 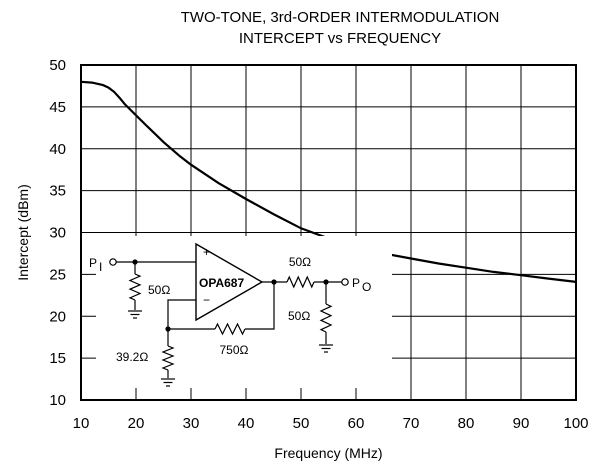 I want to click on x-tick-label-60: 60, so click(x=356, y=423).